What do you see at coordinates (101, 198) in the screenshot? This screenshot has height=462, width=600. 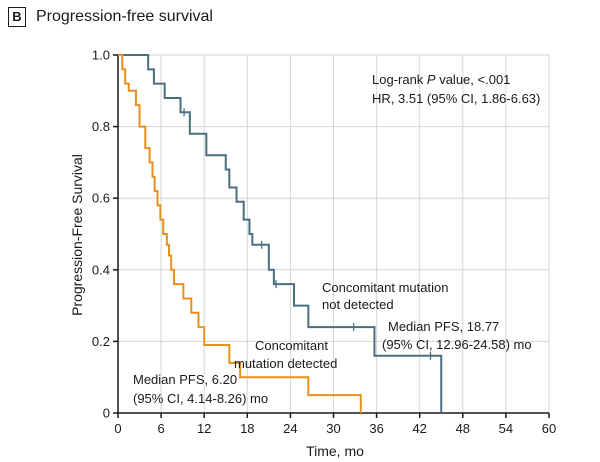 I see `y-tick-label: 0.6` at bounding box center [101, 198].